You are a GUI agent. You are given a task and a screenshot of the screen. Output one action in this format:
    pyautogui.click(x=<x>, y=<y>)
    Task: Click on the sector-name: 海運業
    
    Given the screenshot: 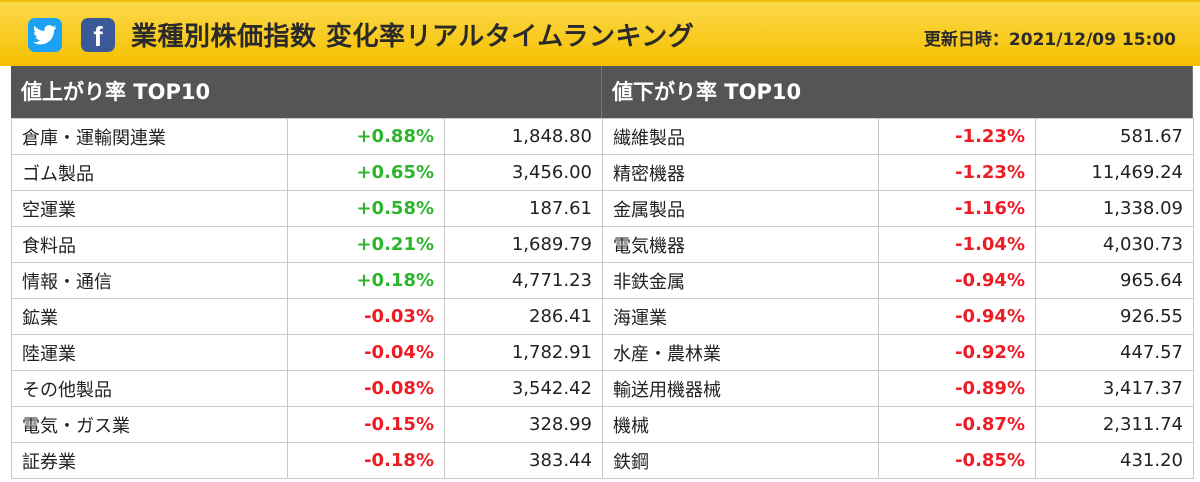 What is the action you would take?
    pyautogui.click(x=740, y=316)
    